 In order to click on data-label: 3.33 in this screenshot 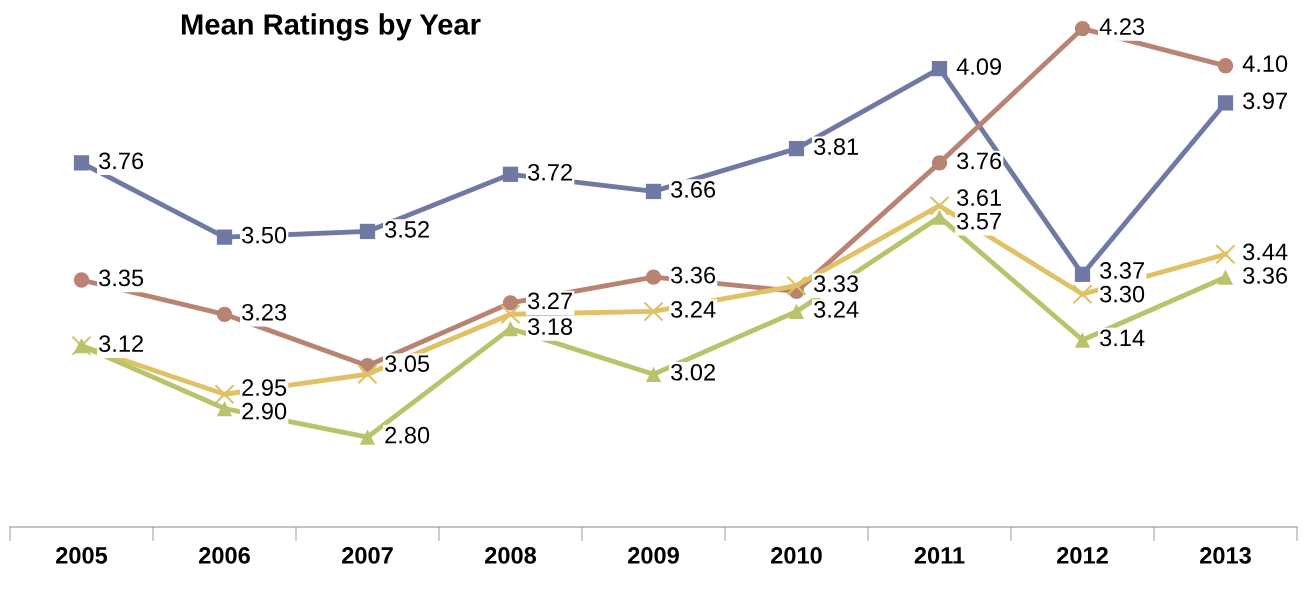, I will do `click(836, 284)`.